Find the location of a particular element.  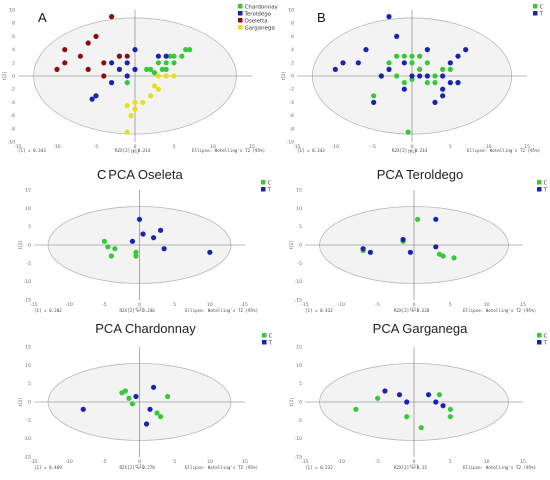

footer-text: [1] = 0.343 is located at coordinates (311, 150).